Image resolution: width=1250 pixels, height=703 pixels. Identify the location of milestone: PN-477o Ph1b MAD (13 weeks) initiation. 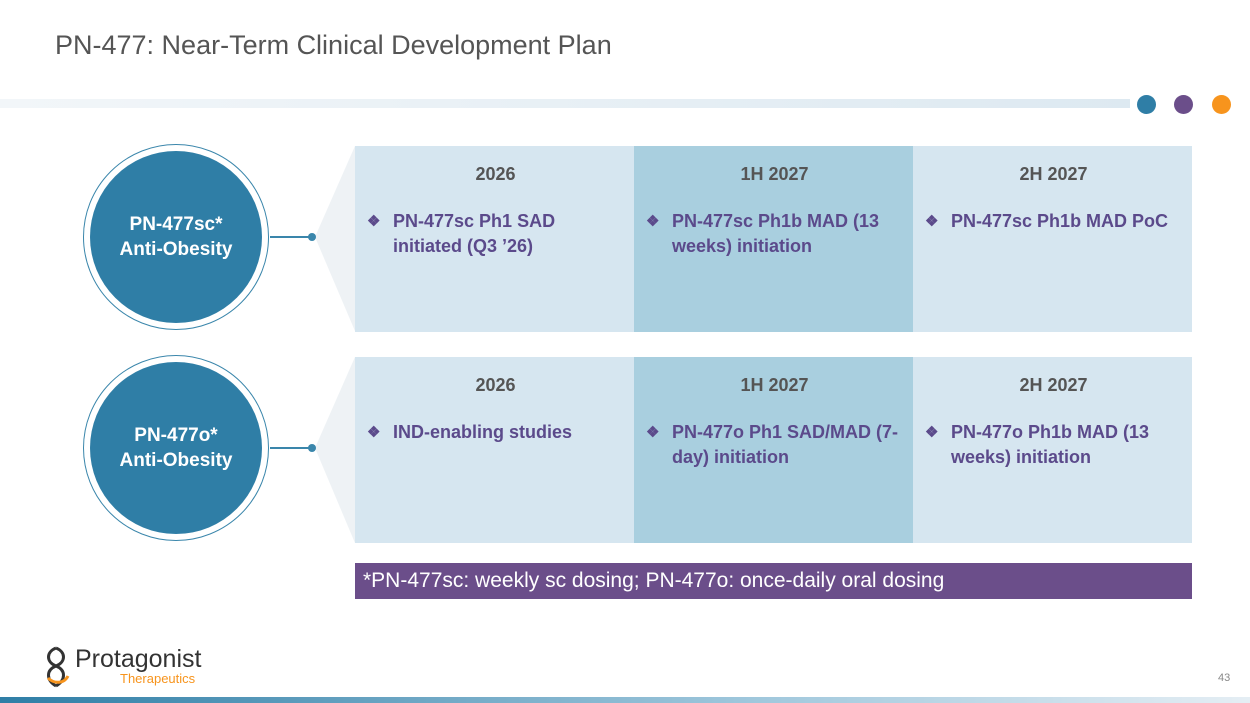
(1053, 445).